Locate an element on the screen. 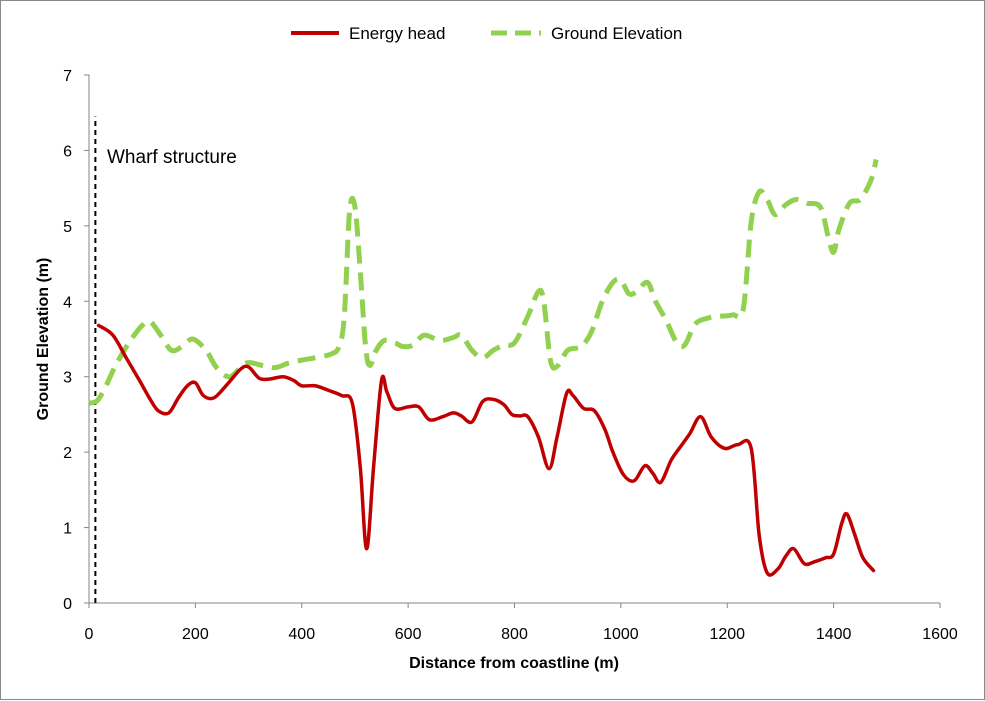 This screenshot has height=701, width=985. x-tick-label: 1600 is located at coordinates (940, 634).